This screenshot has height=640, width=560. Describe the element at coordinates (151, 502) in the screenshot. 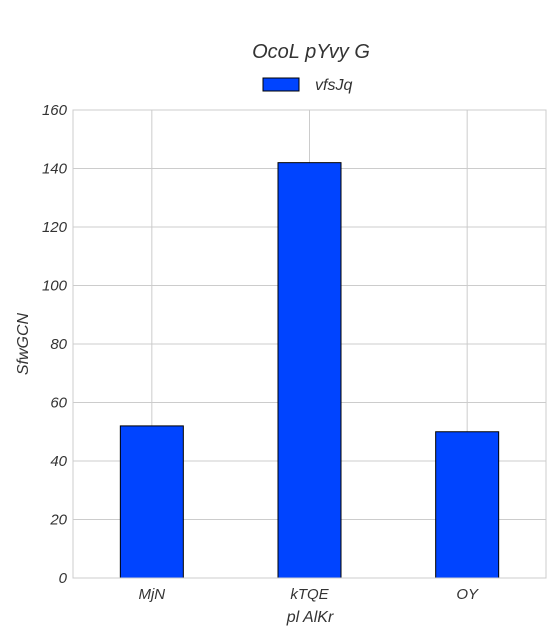

I see `bar-MjN` at that location.